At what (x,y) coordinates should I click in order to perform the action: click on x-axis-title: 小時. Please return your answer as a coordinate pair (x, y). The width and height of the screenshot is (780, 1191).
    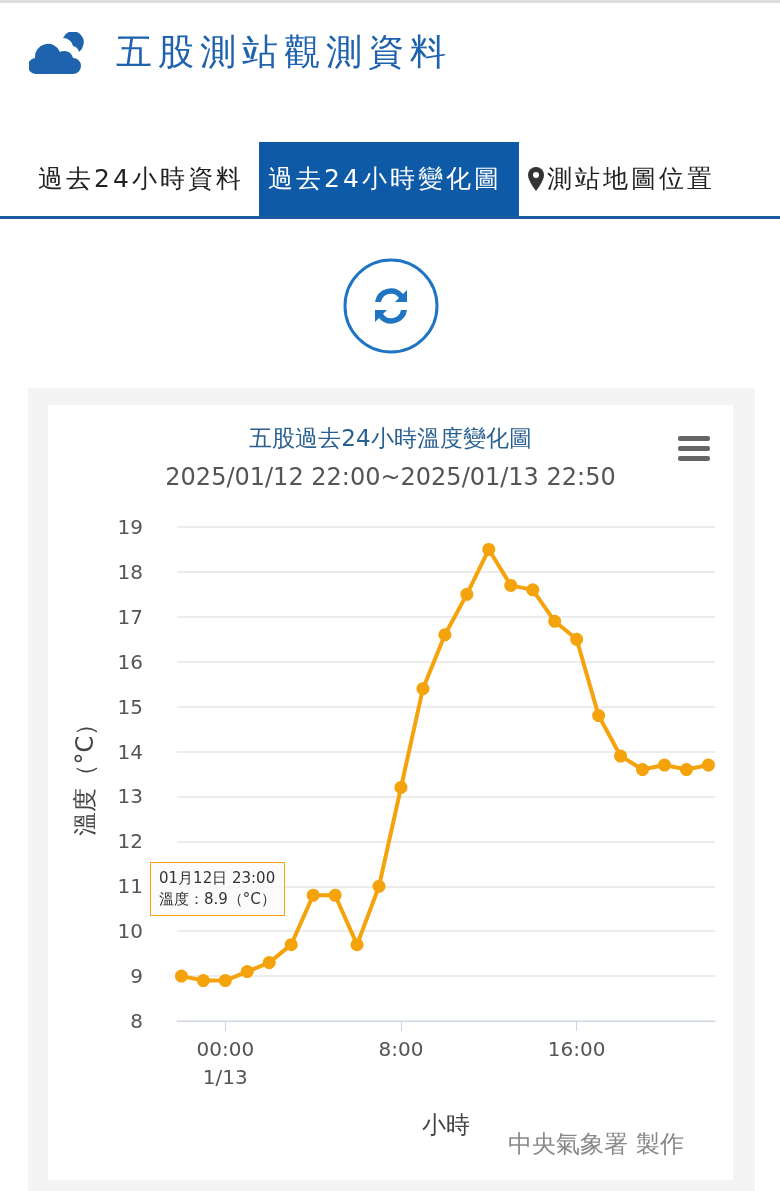
    Looking at the image, I should click on (446, 1125).